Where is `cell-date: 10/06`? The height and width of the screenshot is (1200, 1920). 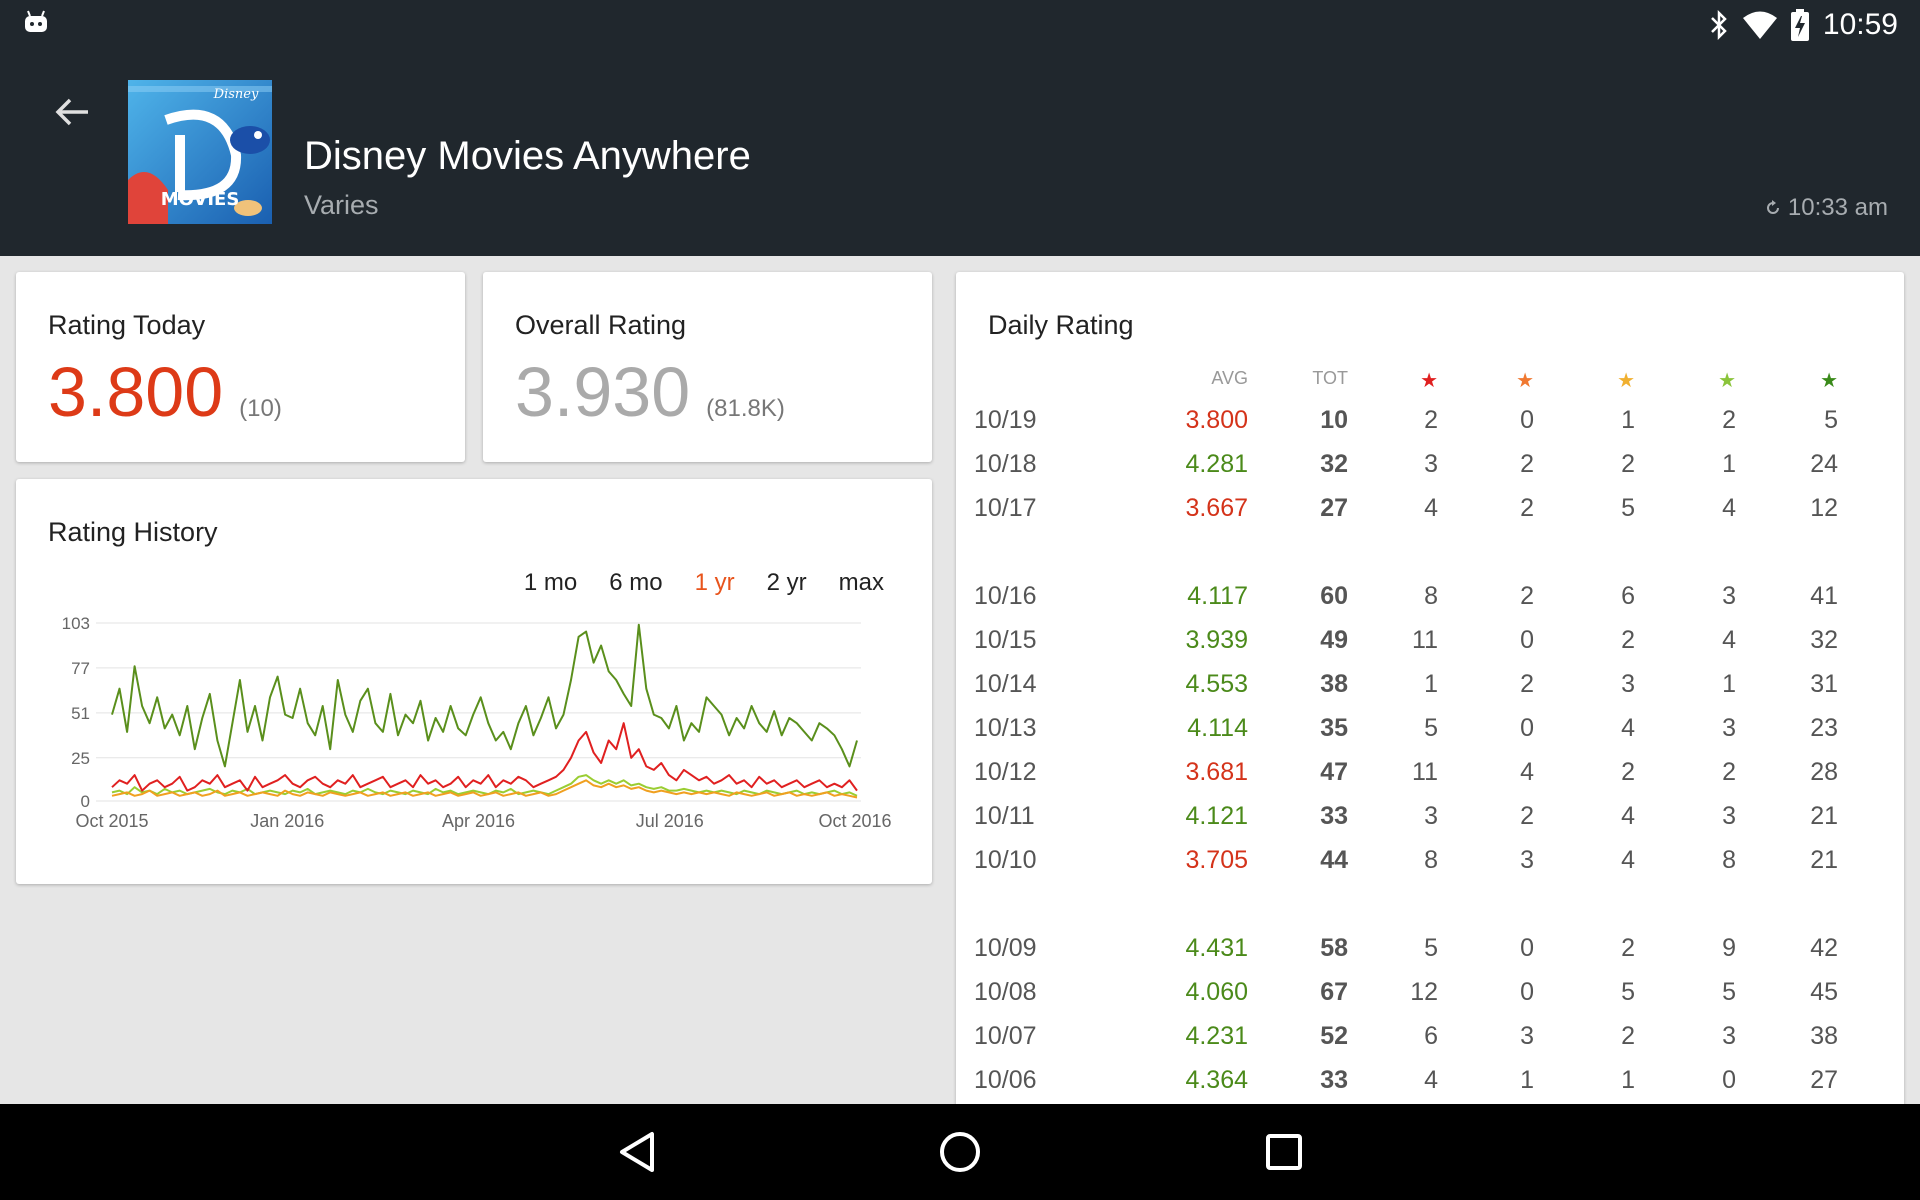
cell-date: 10/06 is located at coordinates (1005, 1080).